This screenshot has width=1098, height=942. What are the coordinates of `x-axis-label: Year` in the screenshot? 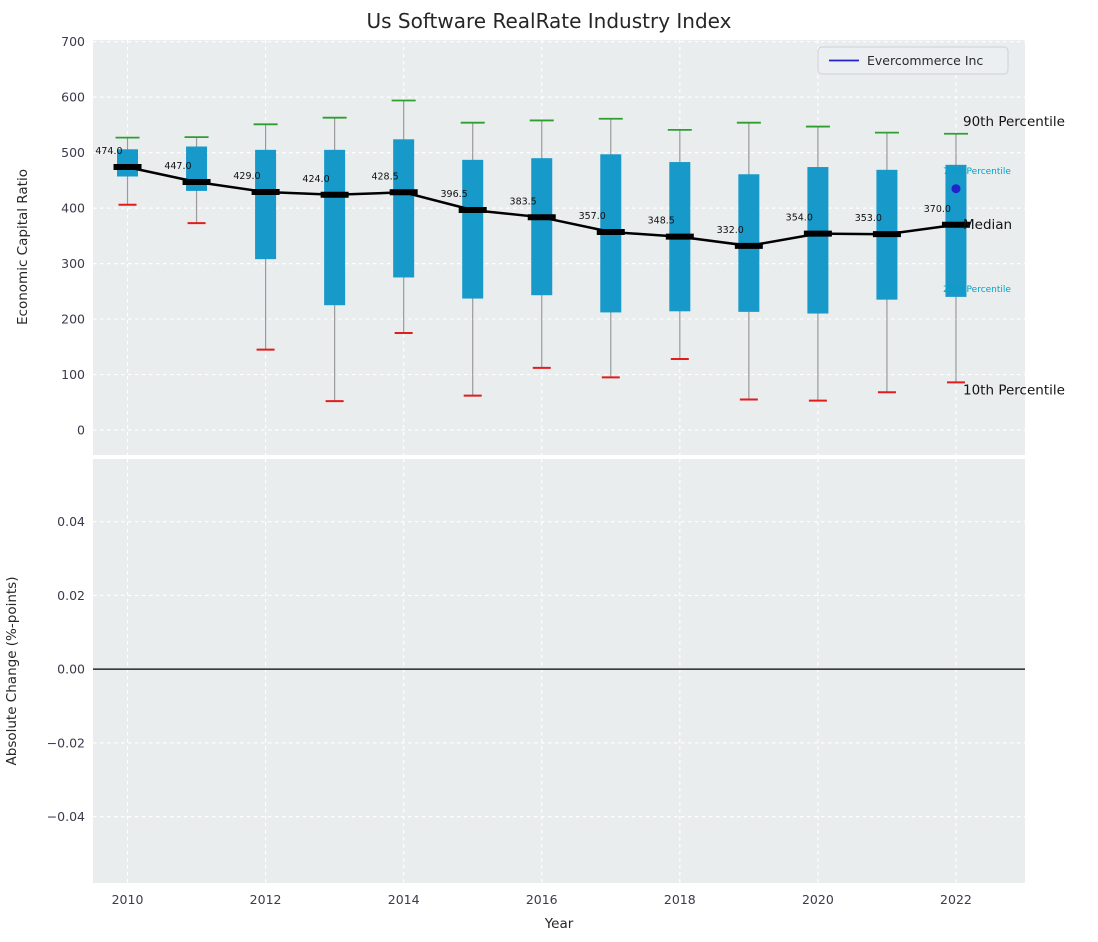 It's located at (559, 924).